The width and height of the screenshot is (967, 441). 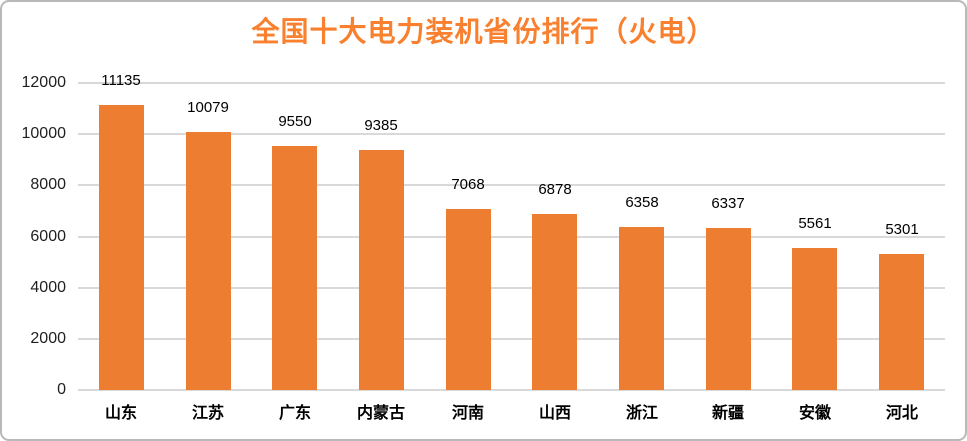 I want to click on bar-value-label: 5561, so click(x=815, y=223).